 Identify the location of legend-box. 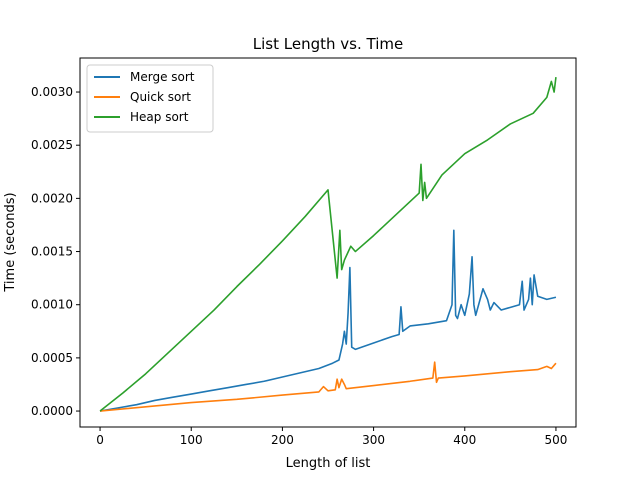
(150, 98).